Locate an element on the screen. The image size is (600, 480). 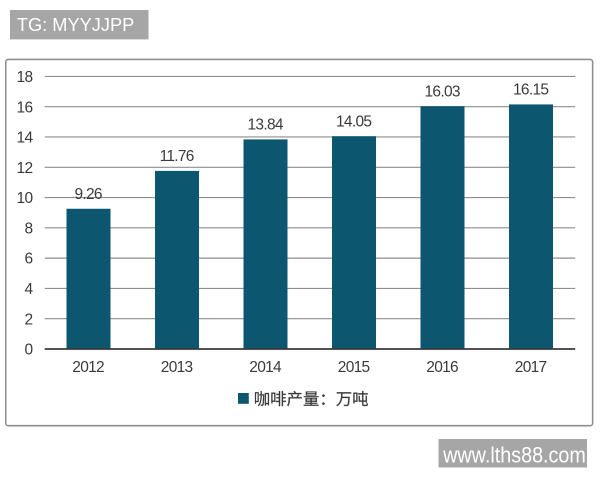
svg-text: 16.03 is located at coordinates (442, 91).